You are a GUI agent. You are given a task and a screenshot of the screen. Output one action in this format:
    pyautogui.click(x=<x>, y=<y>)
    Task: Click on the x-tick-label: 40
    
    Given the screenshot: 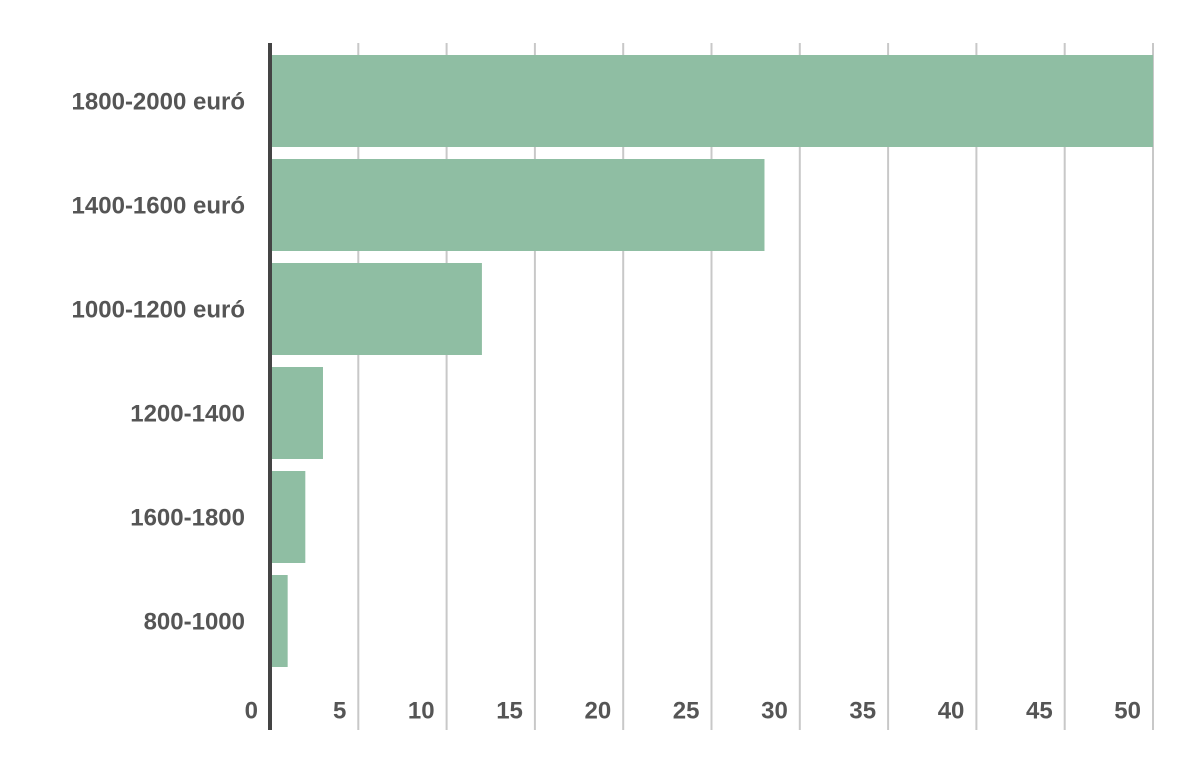 What is the action you would take?
    pyautogui.click(x=951, y=710)
    